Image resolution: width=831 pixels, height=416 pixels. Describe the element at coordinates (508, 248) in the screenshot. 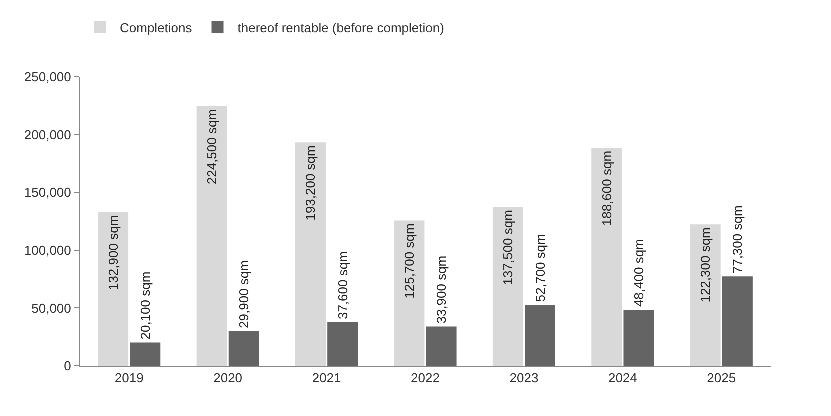

I see `data-label: 137,500 sqm` at that location.